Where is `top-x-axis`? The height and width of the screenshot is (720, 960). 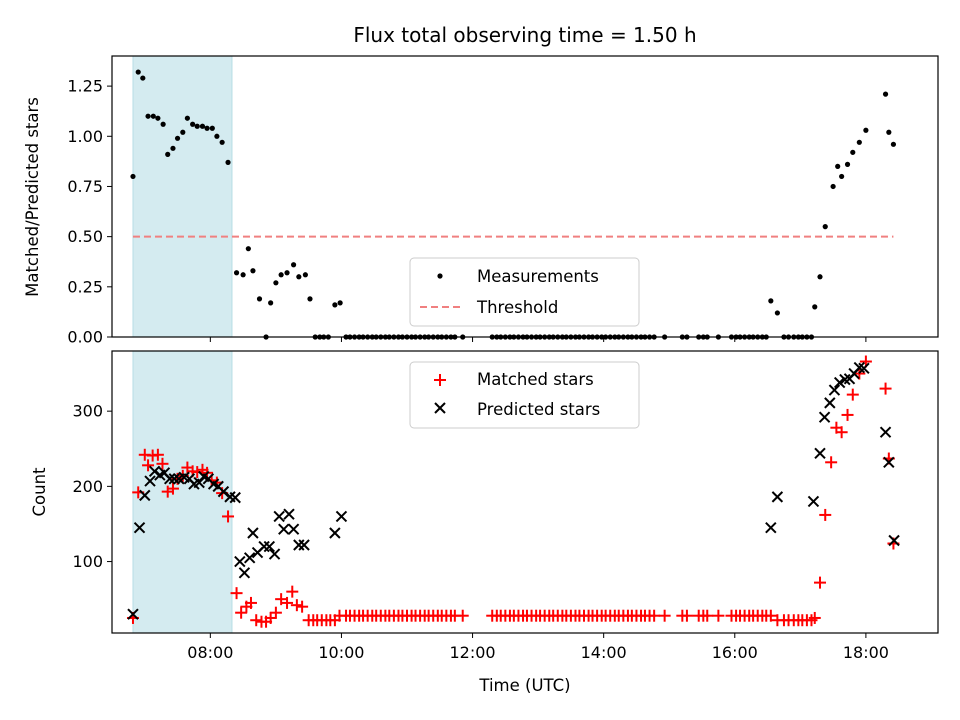 top-x-axis is located at coordinates (538, 339).